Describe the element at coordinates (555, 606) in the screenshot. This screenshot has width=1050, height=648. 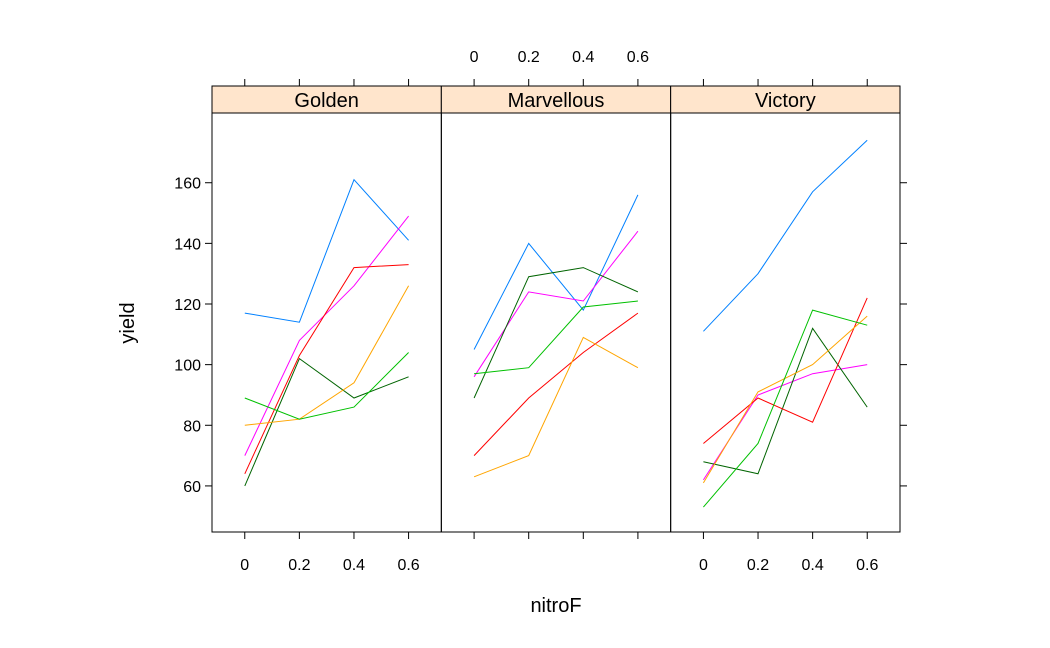
I see `x-axis-title: nitroF` at that location.